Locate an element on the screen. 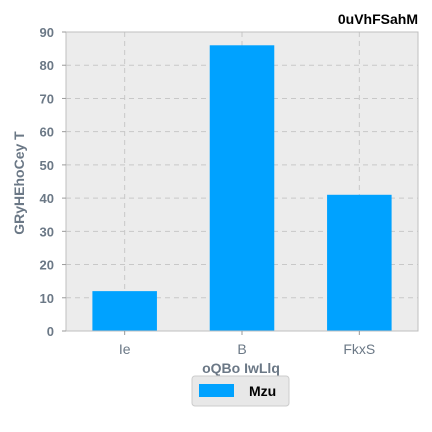  legend: Mzu is located at coordinates (240, 391).